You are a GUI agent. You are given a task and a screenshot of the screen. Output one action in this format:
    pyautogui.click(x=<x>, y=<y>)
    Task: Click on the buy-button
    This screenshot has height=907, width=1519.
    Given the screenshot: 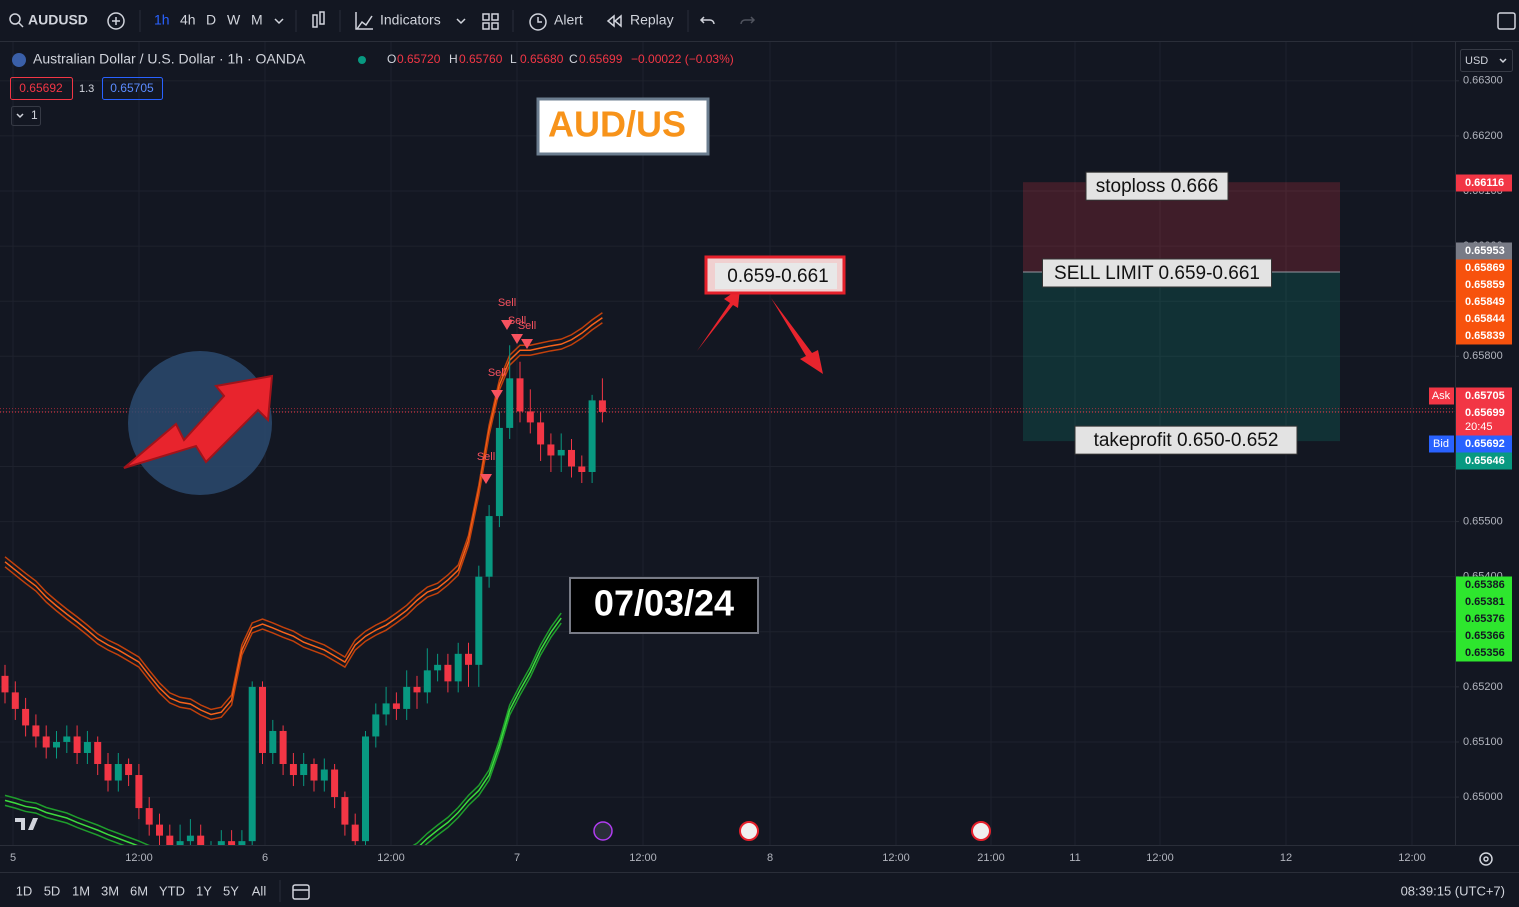 What is the action you would take?
    pyautogui.click(x=132, y=88)
    